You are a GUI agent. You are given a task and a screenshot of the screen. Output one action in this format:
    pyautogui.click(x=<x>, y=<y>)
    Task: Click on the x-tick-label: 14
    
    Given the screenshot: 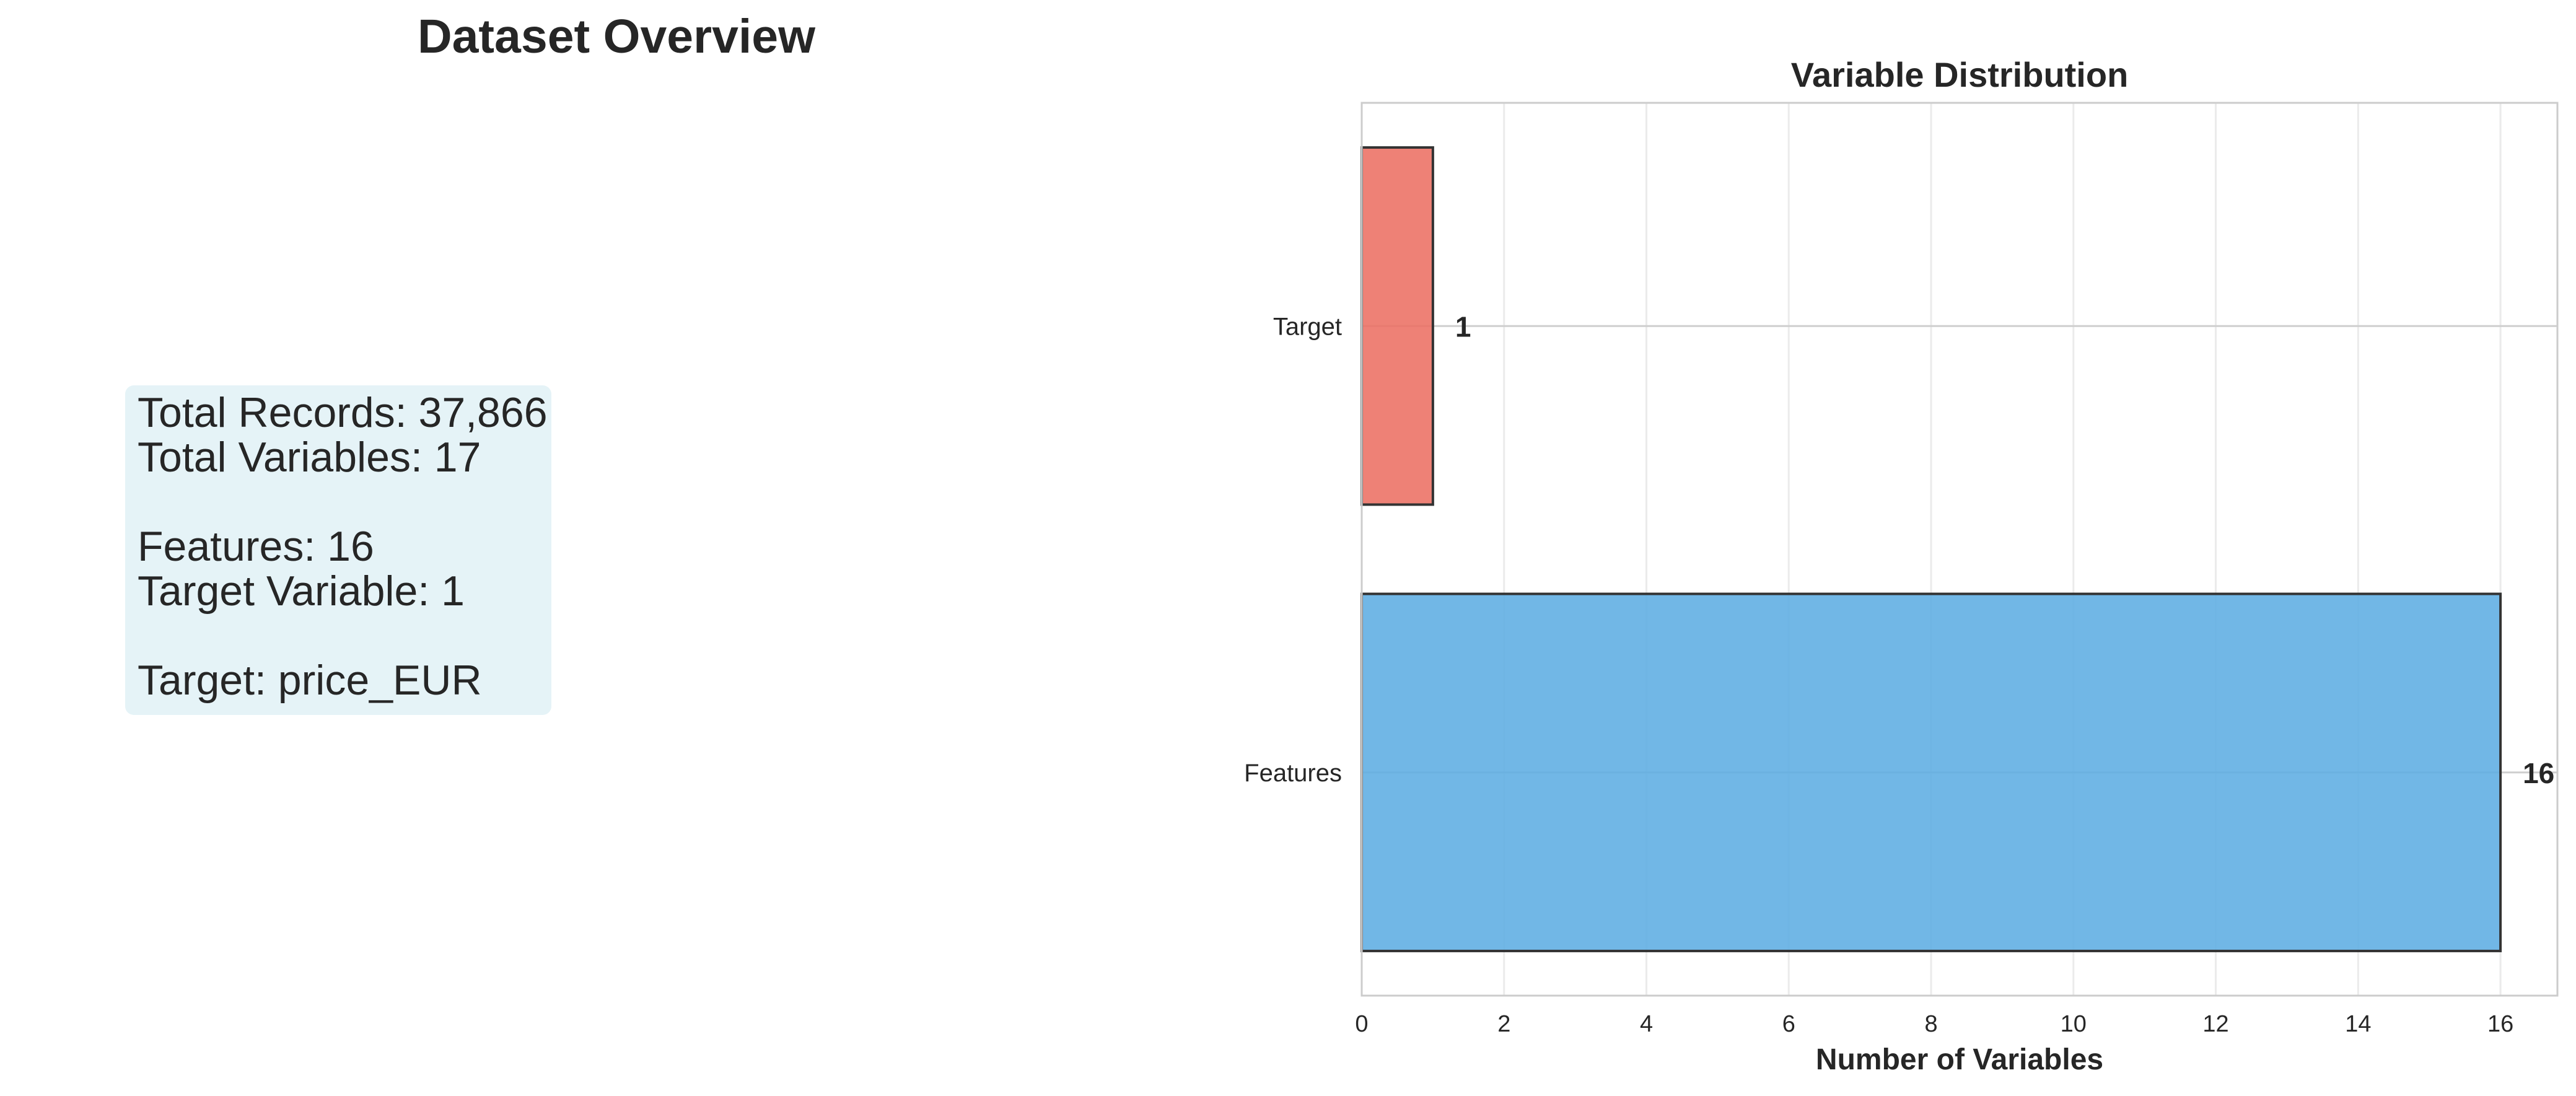 What is the action you would take?
    pyautogui.click(x=2358, y=1024)
    